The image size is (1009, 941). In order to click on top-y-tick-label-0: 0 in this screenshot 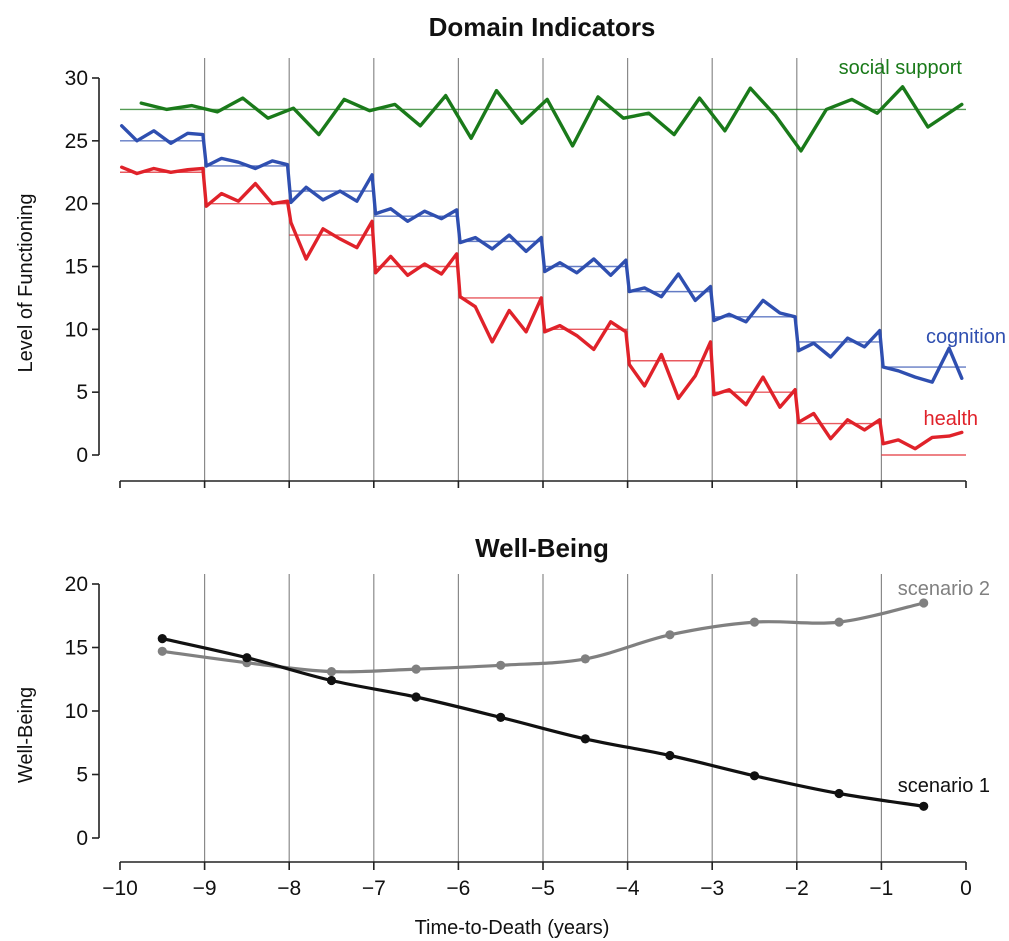, I will do `click(82, 455)`.